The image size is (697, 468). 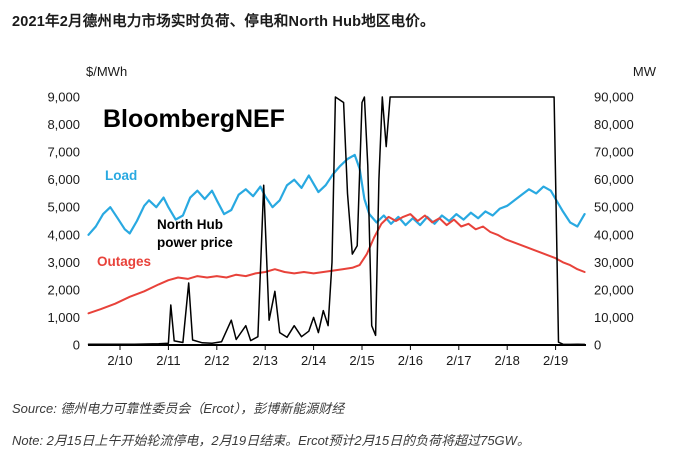 What do you see at coordinates (614, 262) in the screenshot?
I see `right-axis-tick: 30,000` at bounding box center [614, 262].